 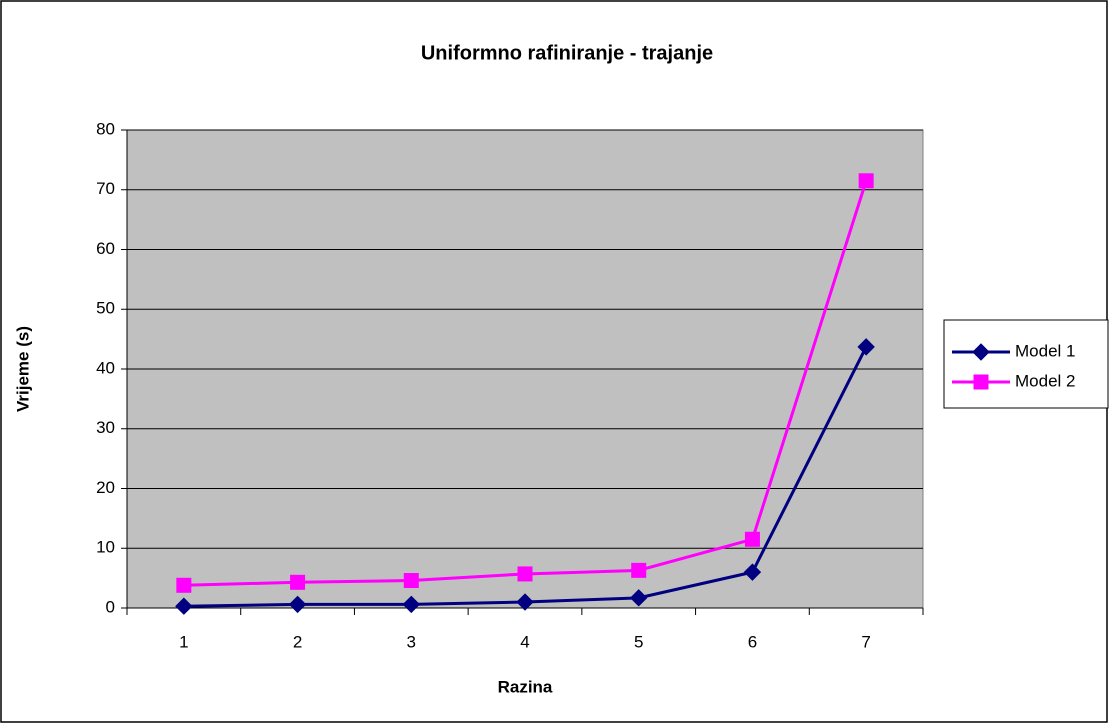 What do you see at coordinates (105, 367) in the screenshot?
I see `y-tick-label: 40` at bounding box center [105, 367].